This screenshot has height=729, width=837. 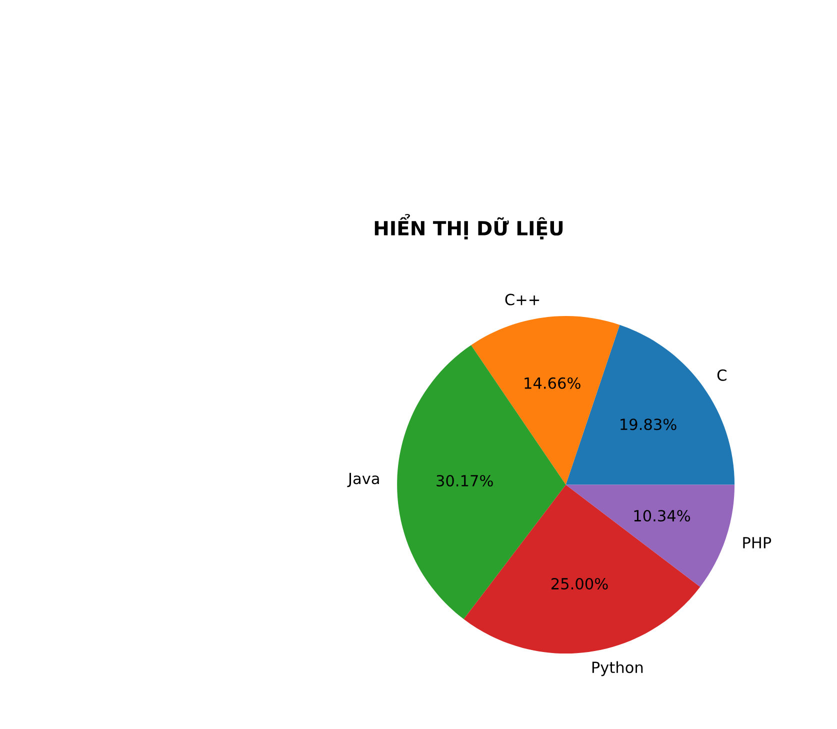 I want to click on data-label: 30.17%, so click(x=464, y=480).